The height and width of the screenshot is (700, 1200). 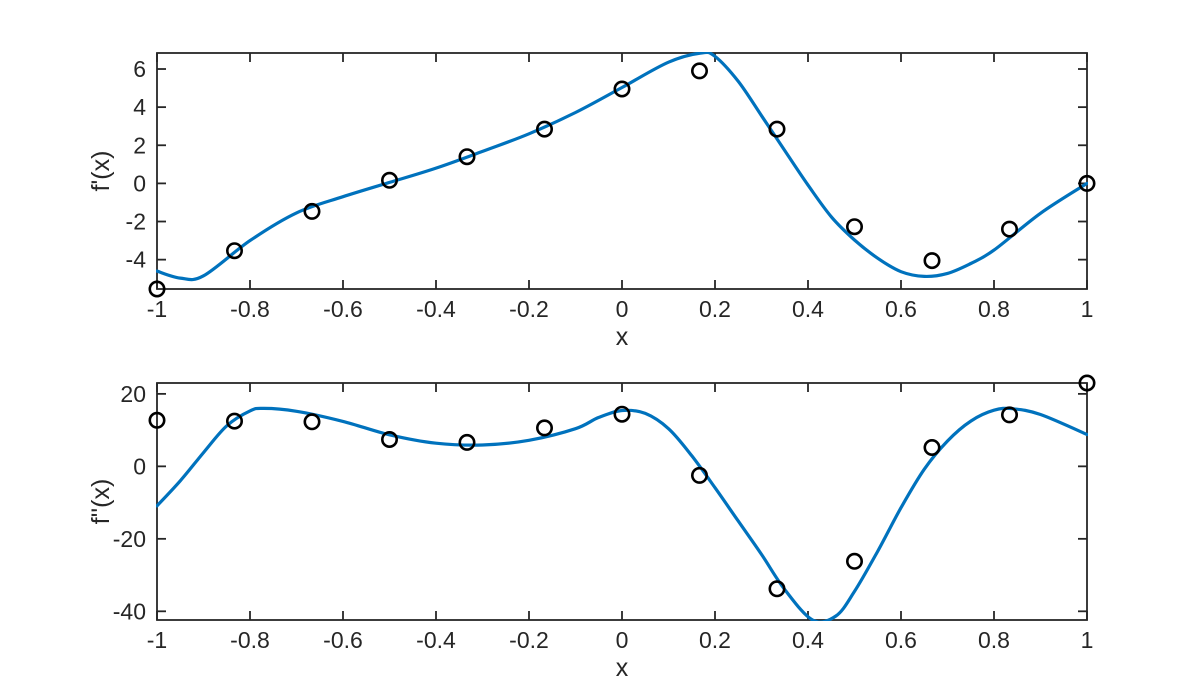 What do you see at coordinates (136, 222) in the screenshot?
I see `y-tick-label: -2` at bounding box center [136, 222].